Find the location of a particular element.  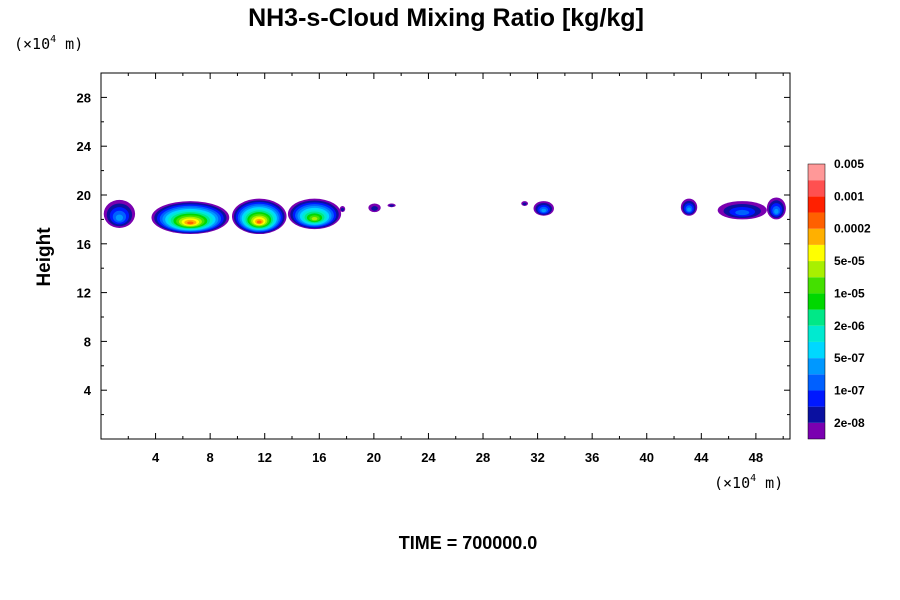

colorbar-label: 0.001 is located at coordinates (849, 196).